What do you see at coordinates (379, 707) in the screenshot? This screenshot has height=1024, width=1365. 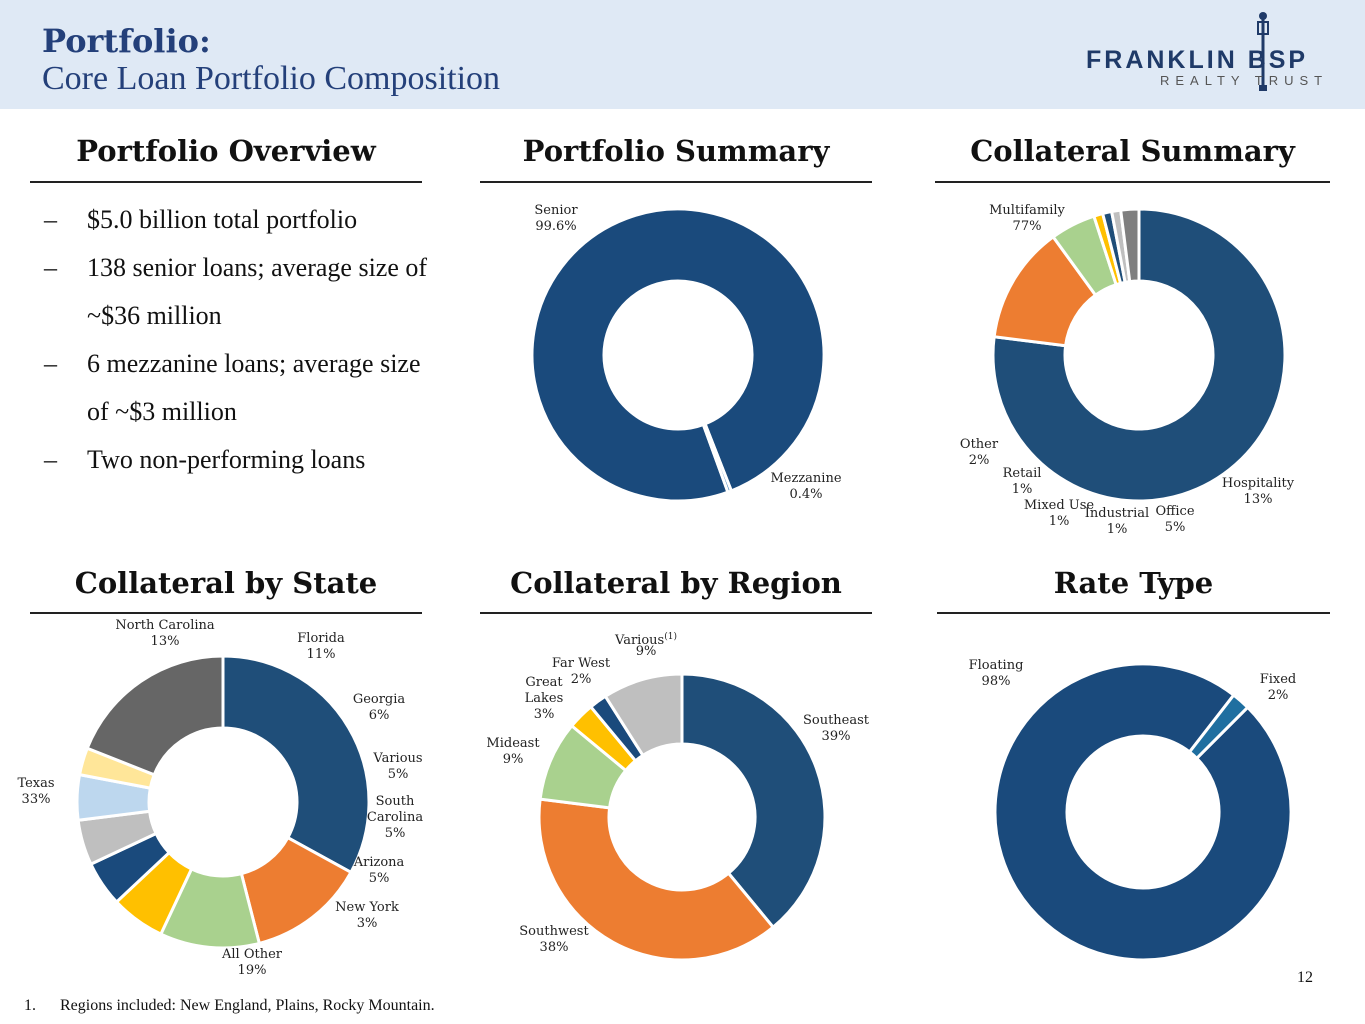 I see `collateral-by-state-label-georgia: Georgia 6%` at bounding box center [379, 707].